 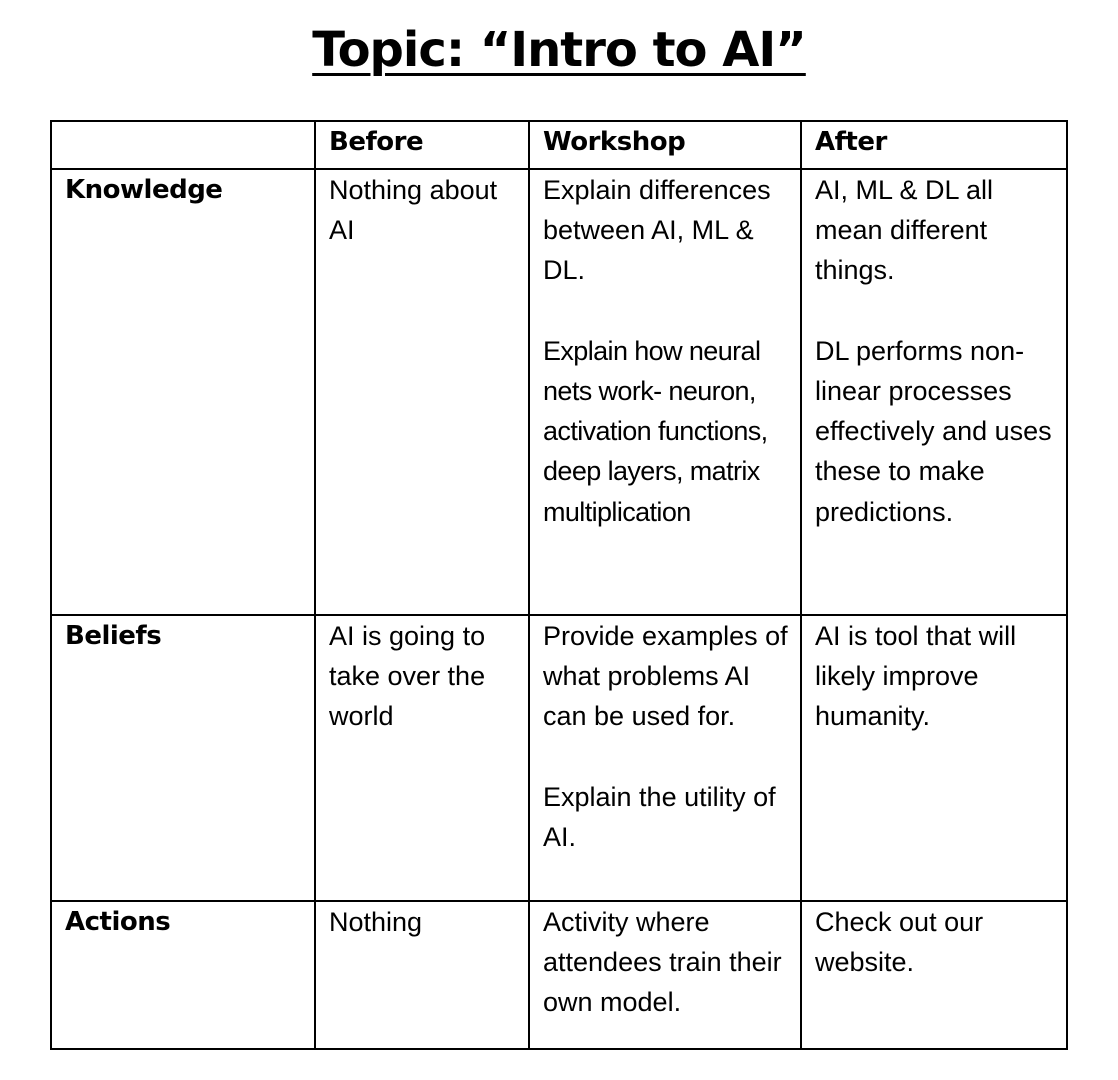 I want to click on cell-text: Nothing about AI, so click(x=413, y=210).